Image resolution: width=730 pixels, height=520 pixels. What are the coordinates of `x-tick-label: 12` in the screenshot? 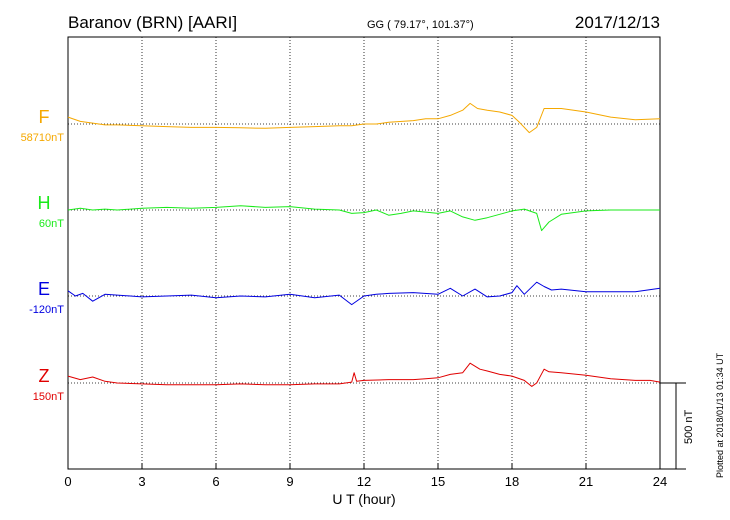 It's located at (364, 481).